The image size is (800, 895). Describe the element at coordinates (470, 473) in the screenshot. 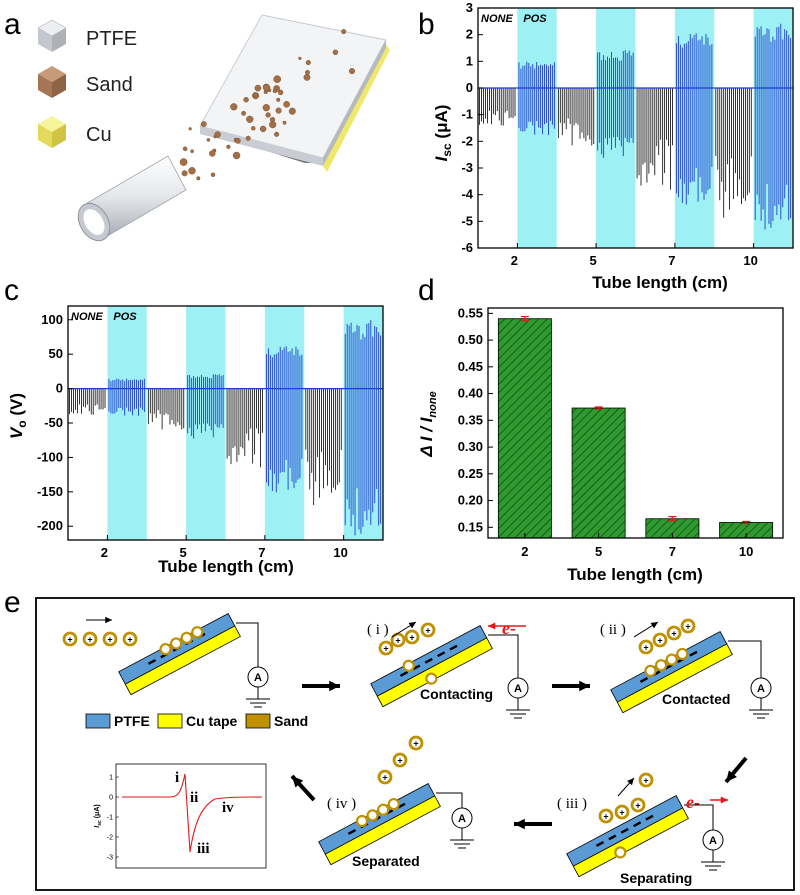

I see `y-tick-label: 0.25` at that location.